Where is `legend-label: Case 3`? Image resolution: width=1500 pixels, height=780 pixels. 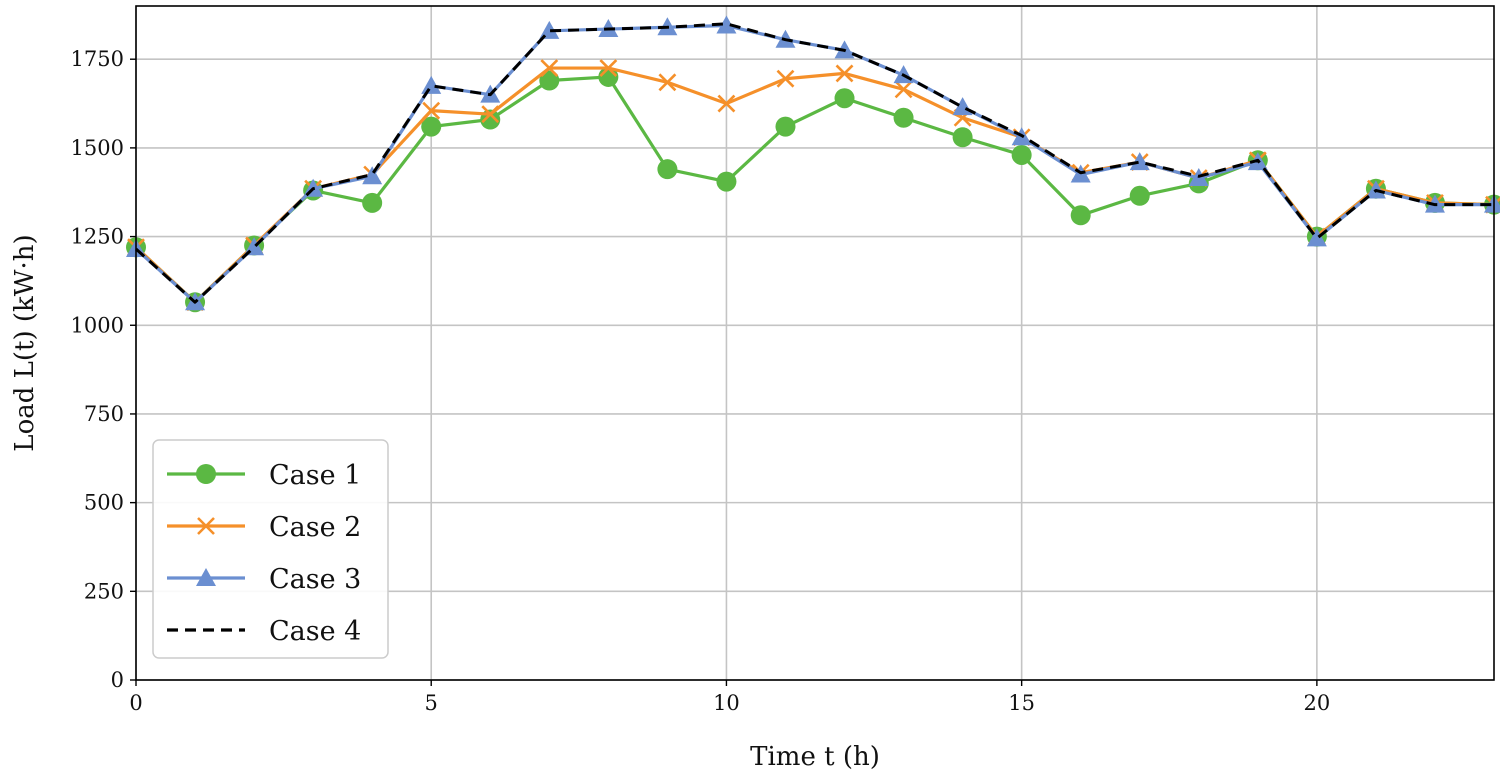
legend-label: Case 3 is located at coordinates (315, 579).